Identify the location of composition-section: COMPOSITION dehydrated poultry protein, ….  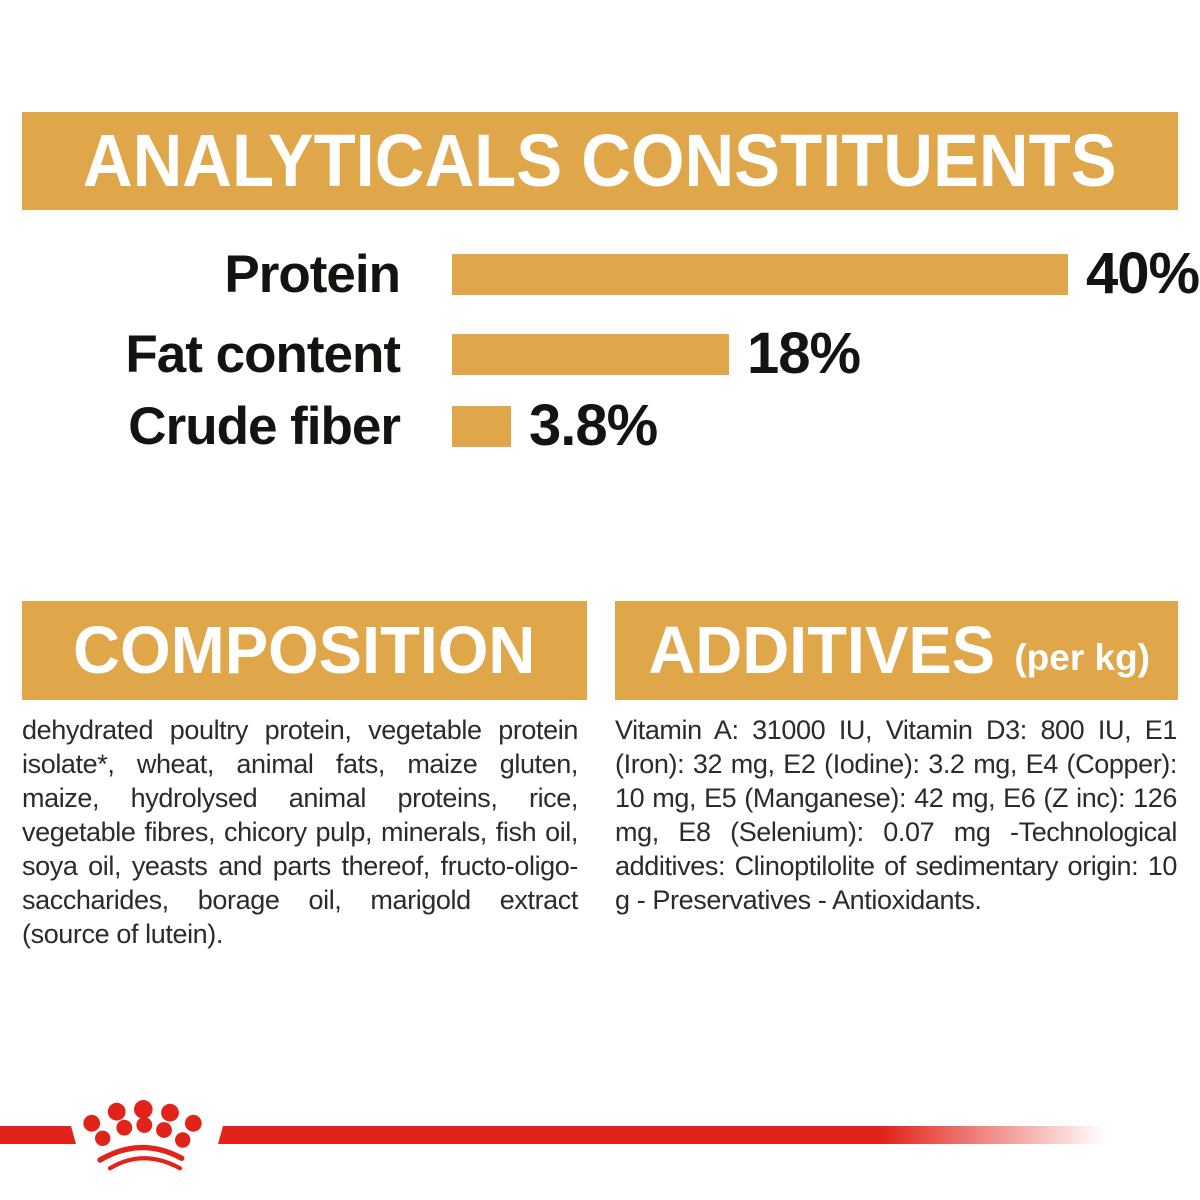
(304, 776).